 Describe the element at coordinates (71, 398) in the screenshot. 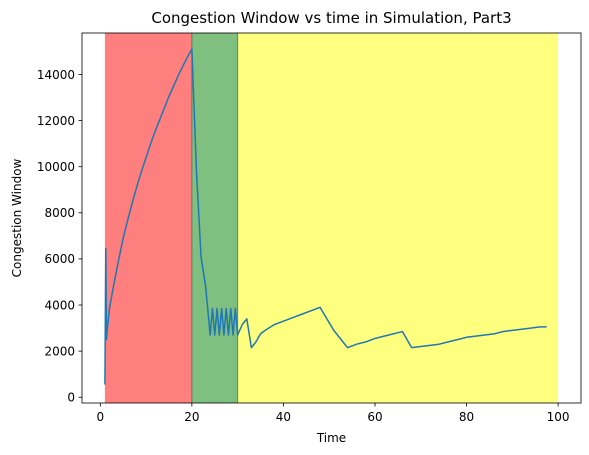

I see `y-tick-label: 0` at that location.